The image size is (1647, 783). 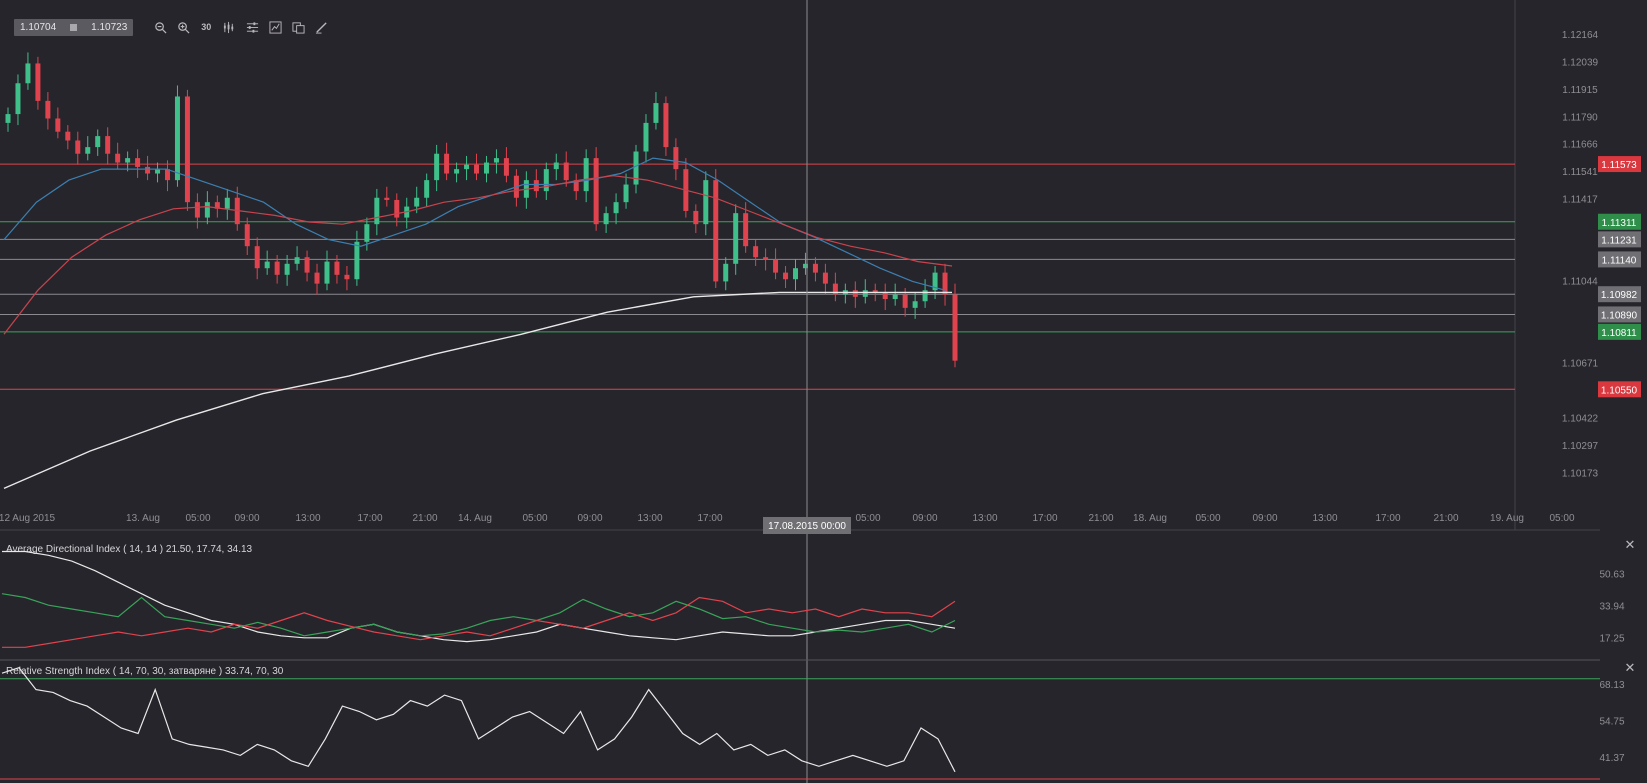 What do you see at coordinates (1611, 638) in the screenshot?
I see `adx-tick-label: 17.25` at bounding box center [1611, 638].